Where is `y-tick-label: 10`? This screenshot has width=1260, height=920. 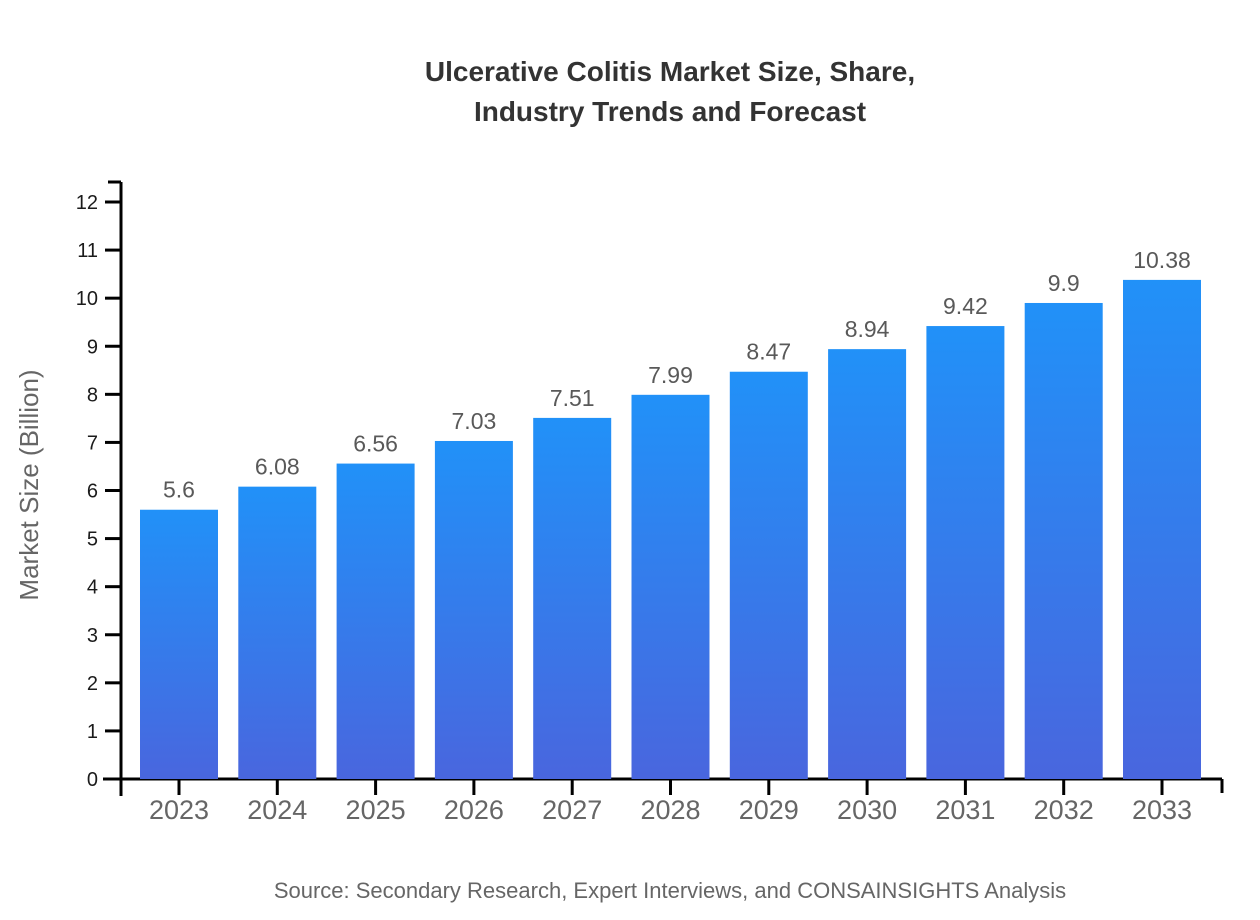
y-tick-label: 10 is located at coordinates (87, 299).